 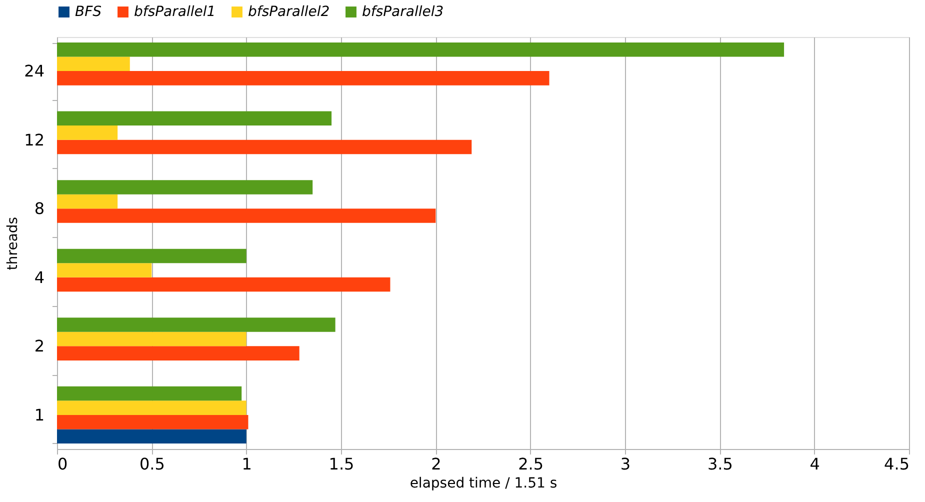 What do you see at coordinates (88, 12) in the screenshot?
I see `legend-label: BFS` at bounding box center [88, 12].